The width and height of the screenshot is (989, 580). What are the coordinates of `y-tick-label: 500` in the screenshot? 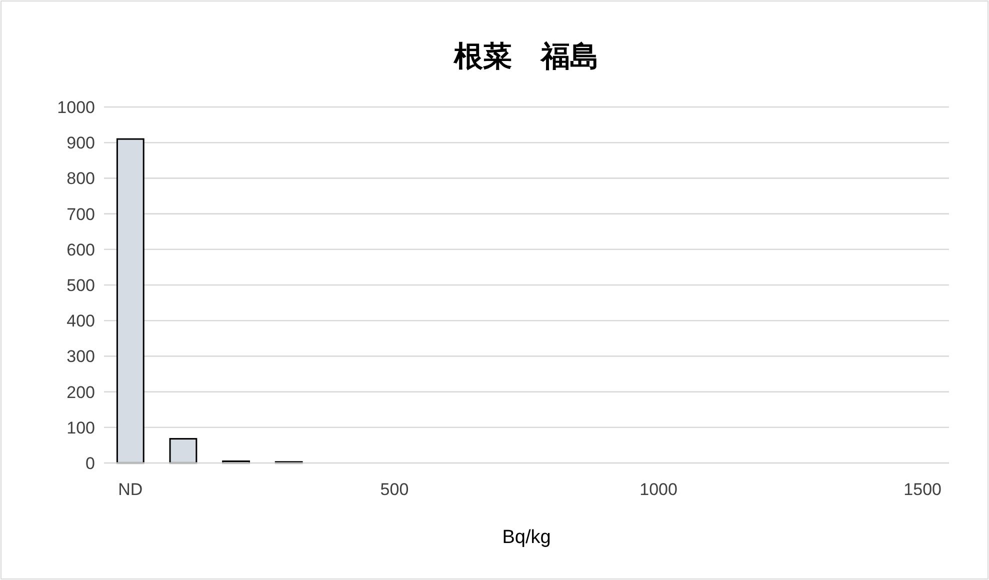 It's located at (80, 285).